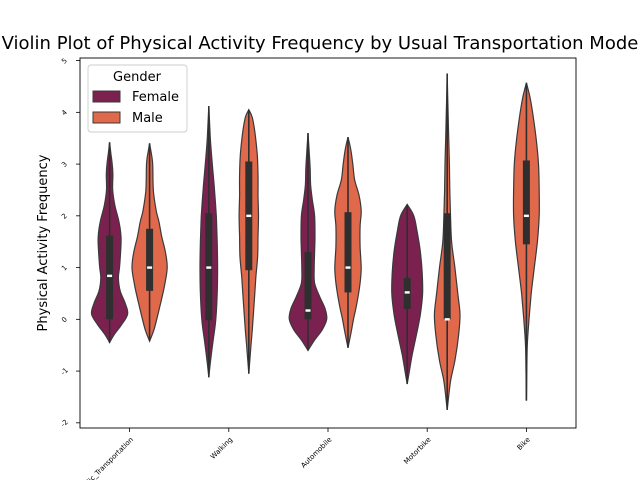 This screenshot has width=640, height=480. Describe the element at coordinates (524, 444) in the screenshot. I see `x-tick-label: Bike` at that location.